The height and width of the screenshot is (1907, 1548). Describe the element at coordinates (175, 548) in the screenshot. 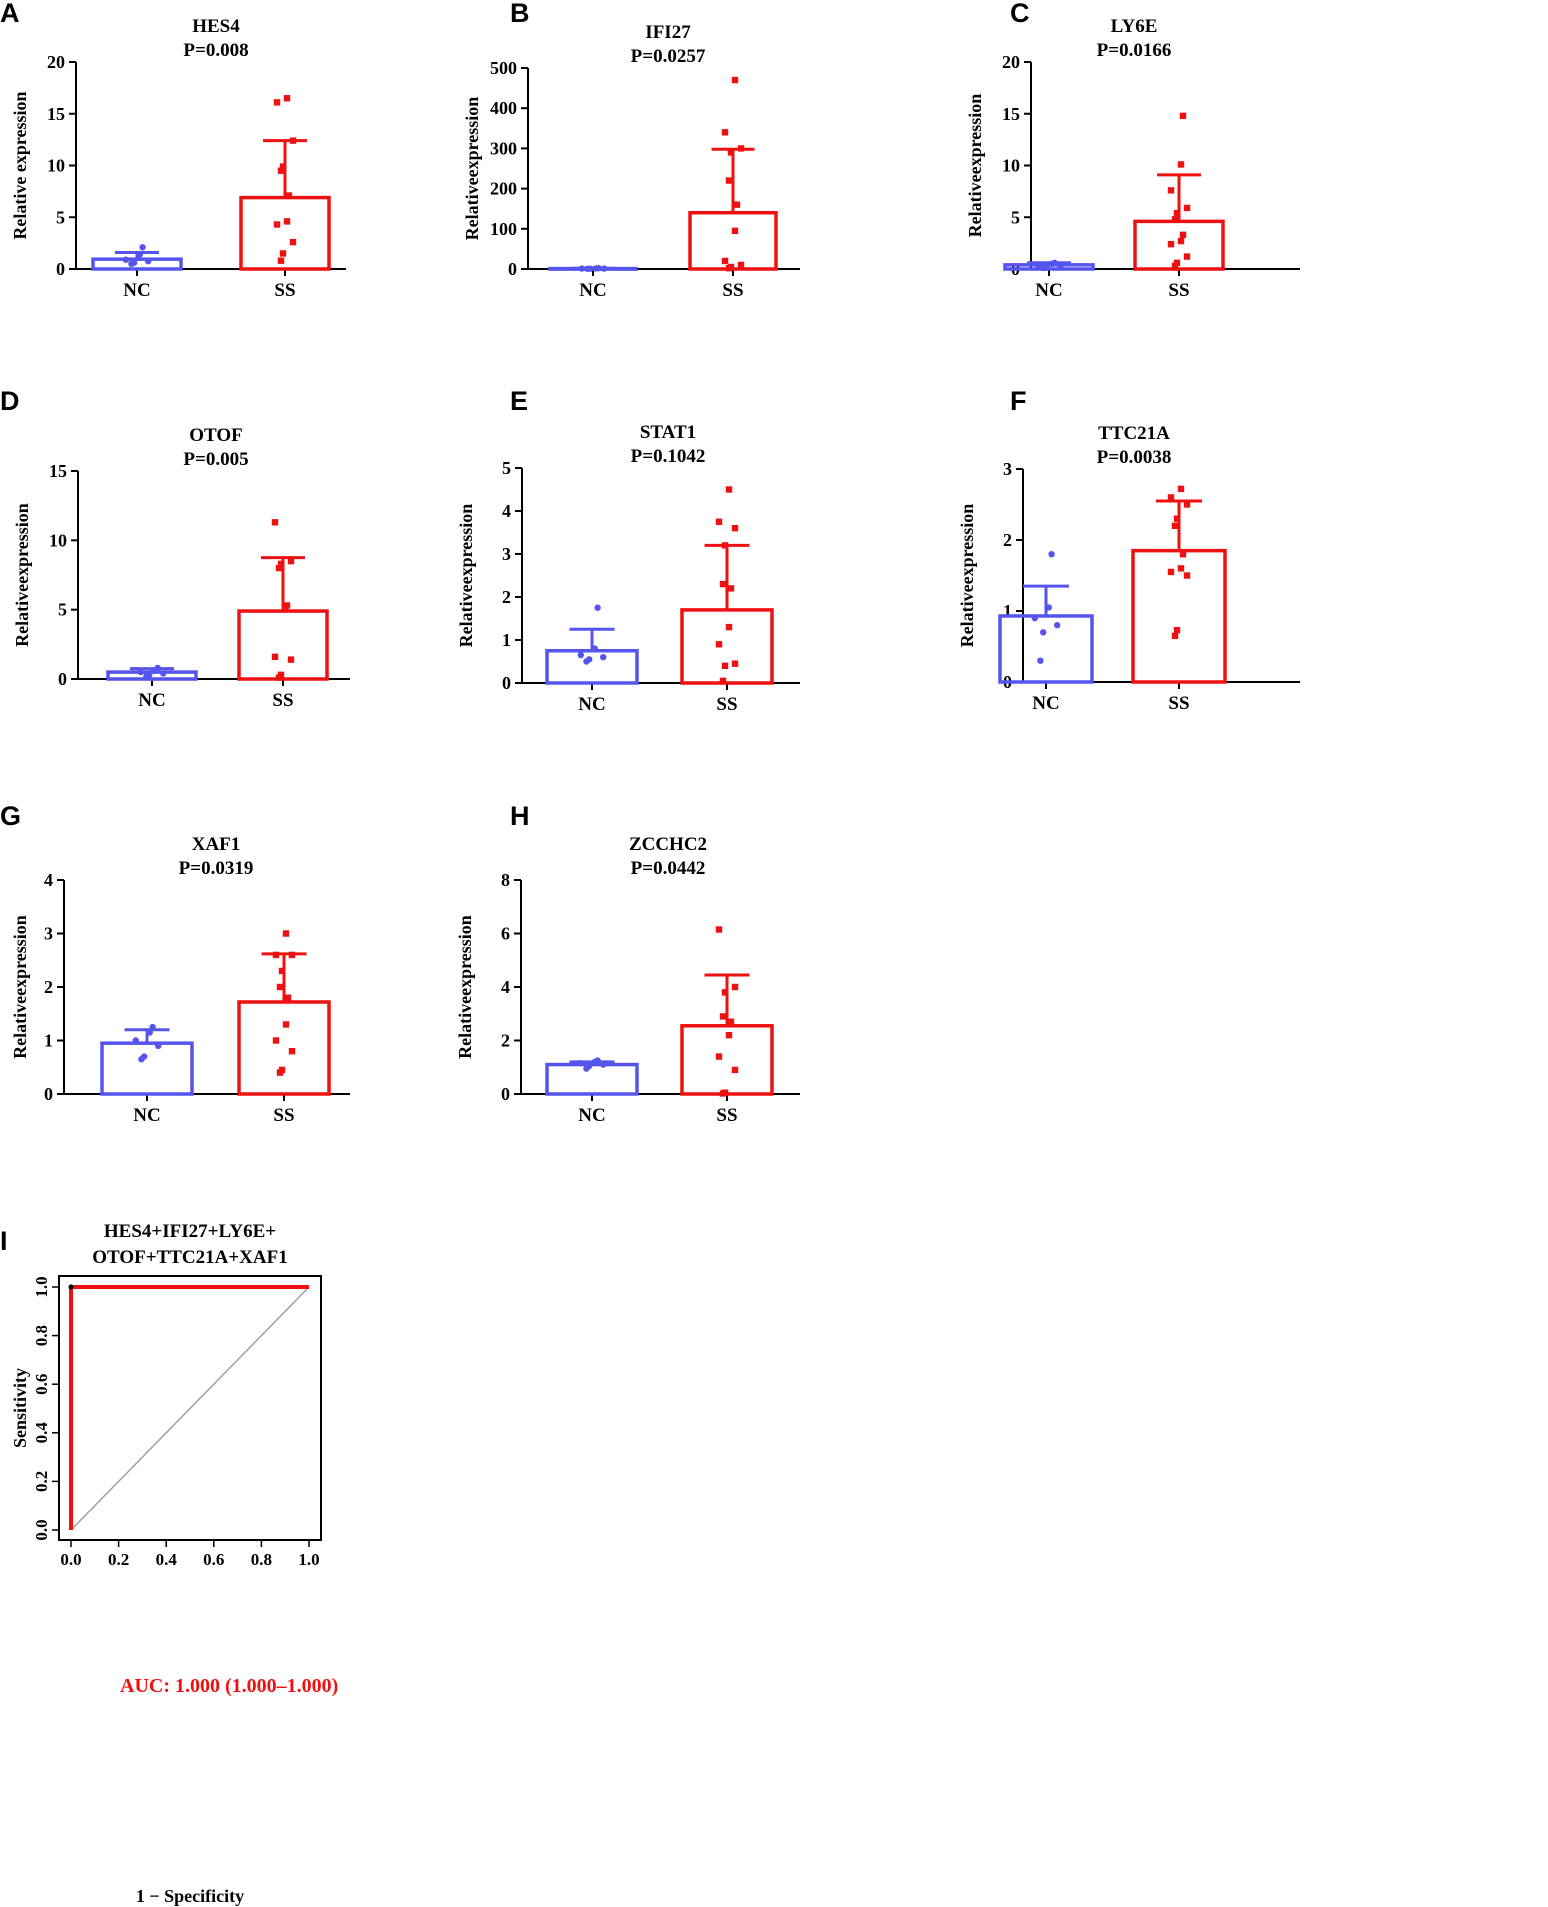

I see `panel-d: D OTOF P=0.005 0 5 10 15 Relativeexpression NC SS` at that location.